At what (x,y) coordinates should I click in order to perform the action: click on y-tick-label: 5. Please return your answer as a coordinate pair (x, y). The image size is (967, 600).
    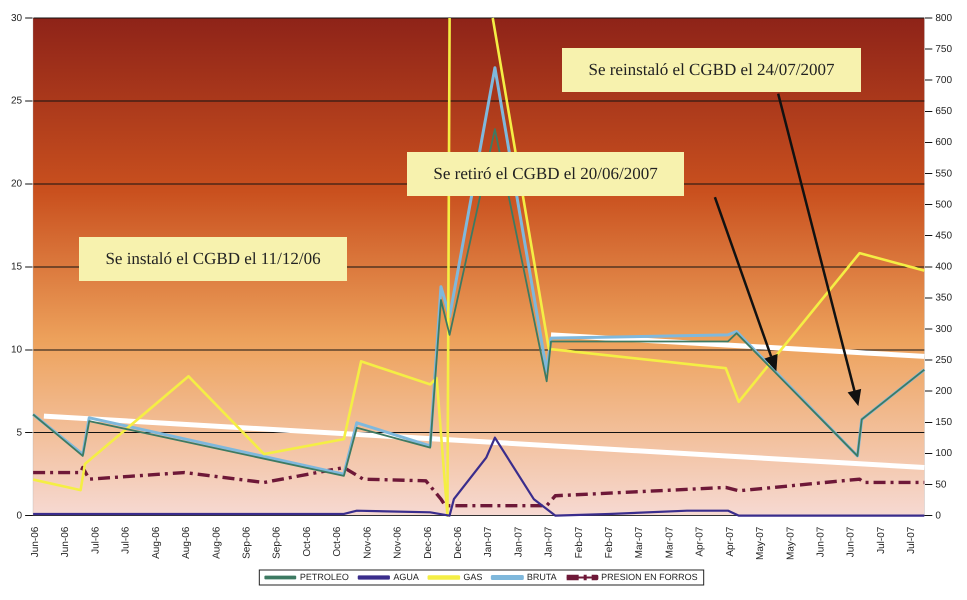
    Looking at the image, I should click on (19, 432).